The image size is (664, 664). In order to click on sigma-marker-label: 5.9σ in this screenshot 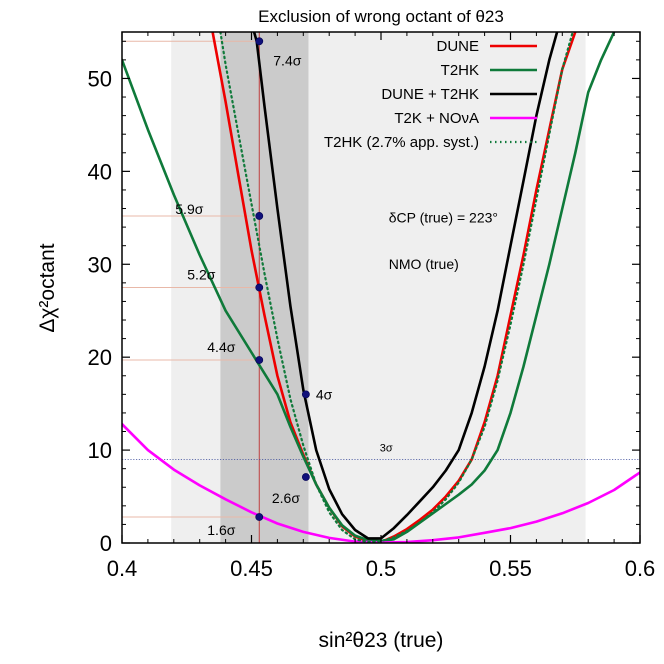, I will do `click(189, 209)`.